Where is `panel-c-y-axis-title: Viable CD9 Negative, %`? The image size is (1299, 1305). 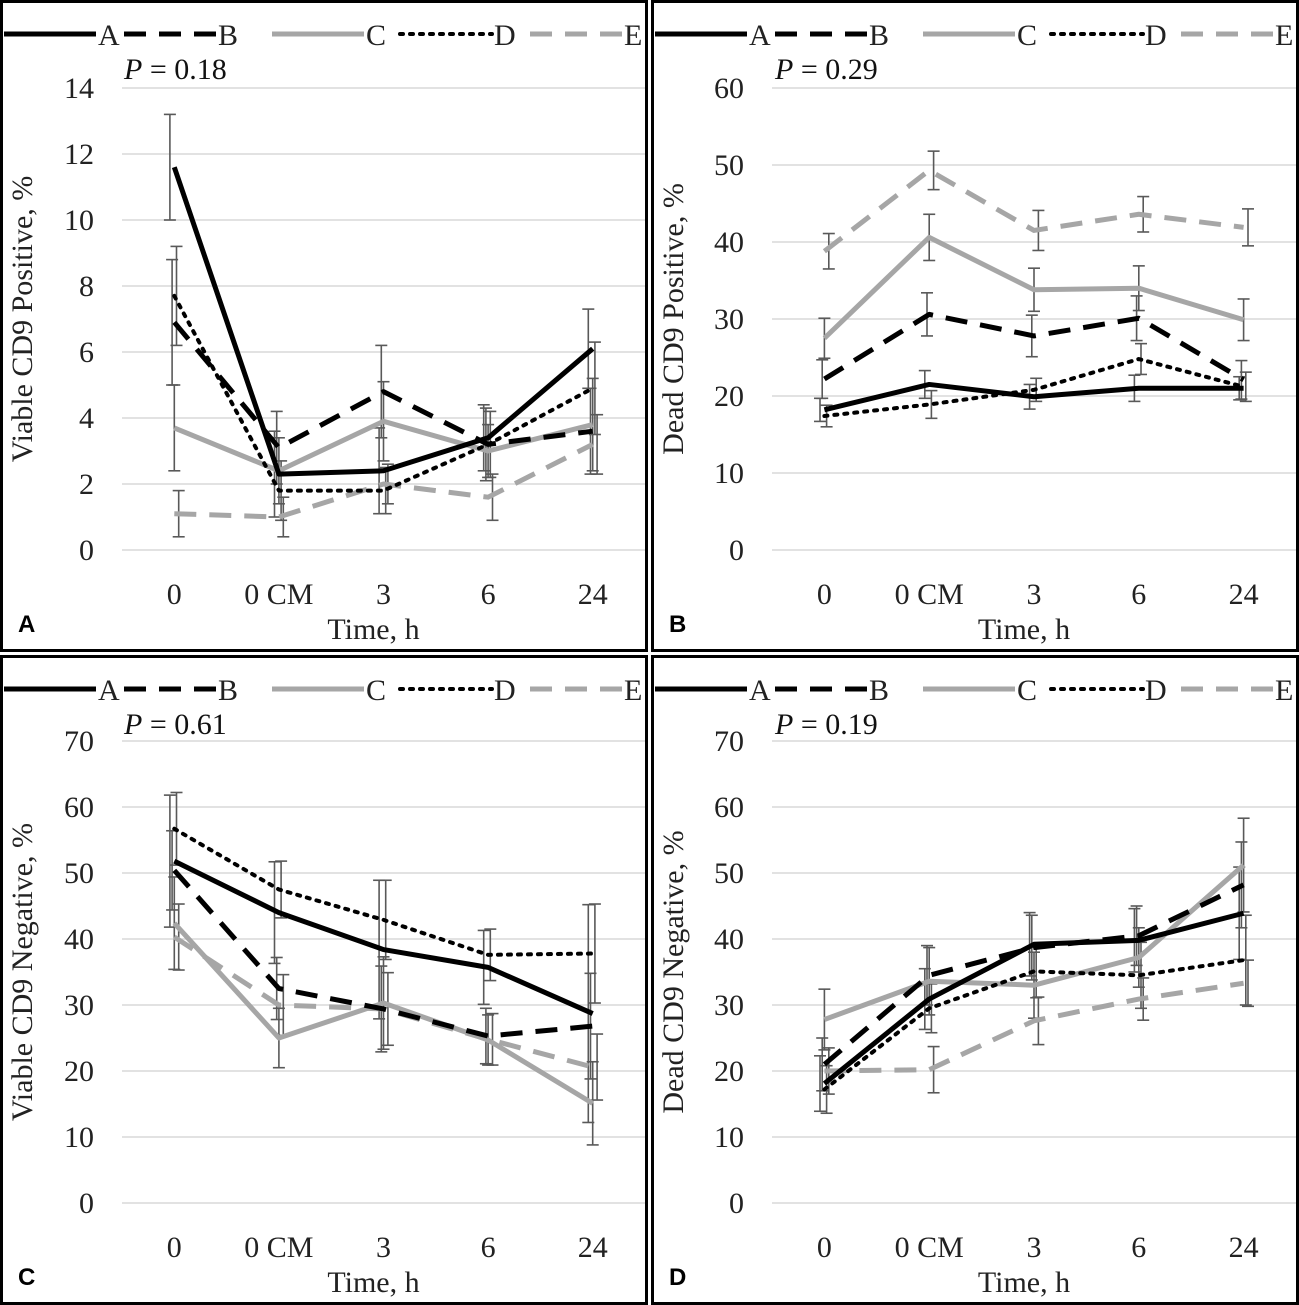 panel-c-y-axis-title: Viable CD9 Negative, % is located at coordinates (22, 972).